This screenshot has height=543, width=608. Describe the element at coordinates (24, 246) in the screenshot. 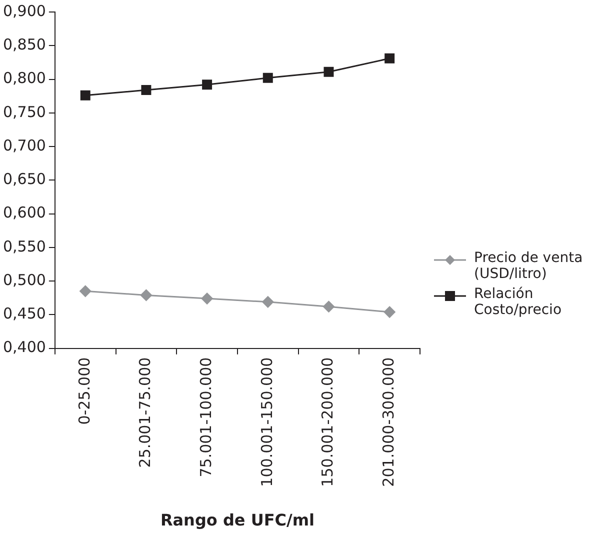

I see `y-tick-label: 0,550` at that location.